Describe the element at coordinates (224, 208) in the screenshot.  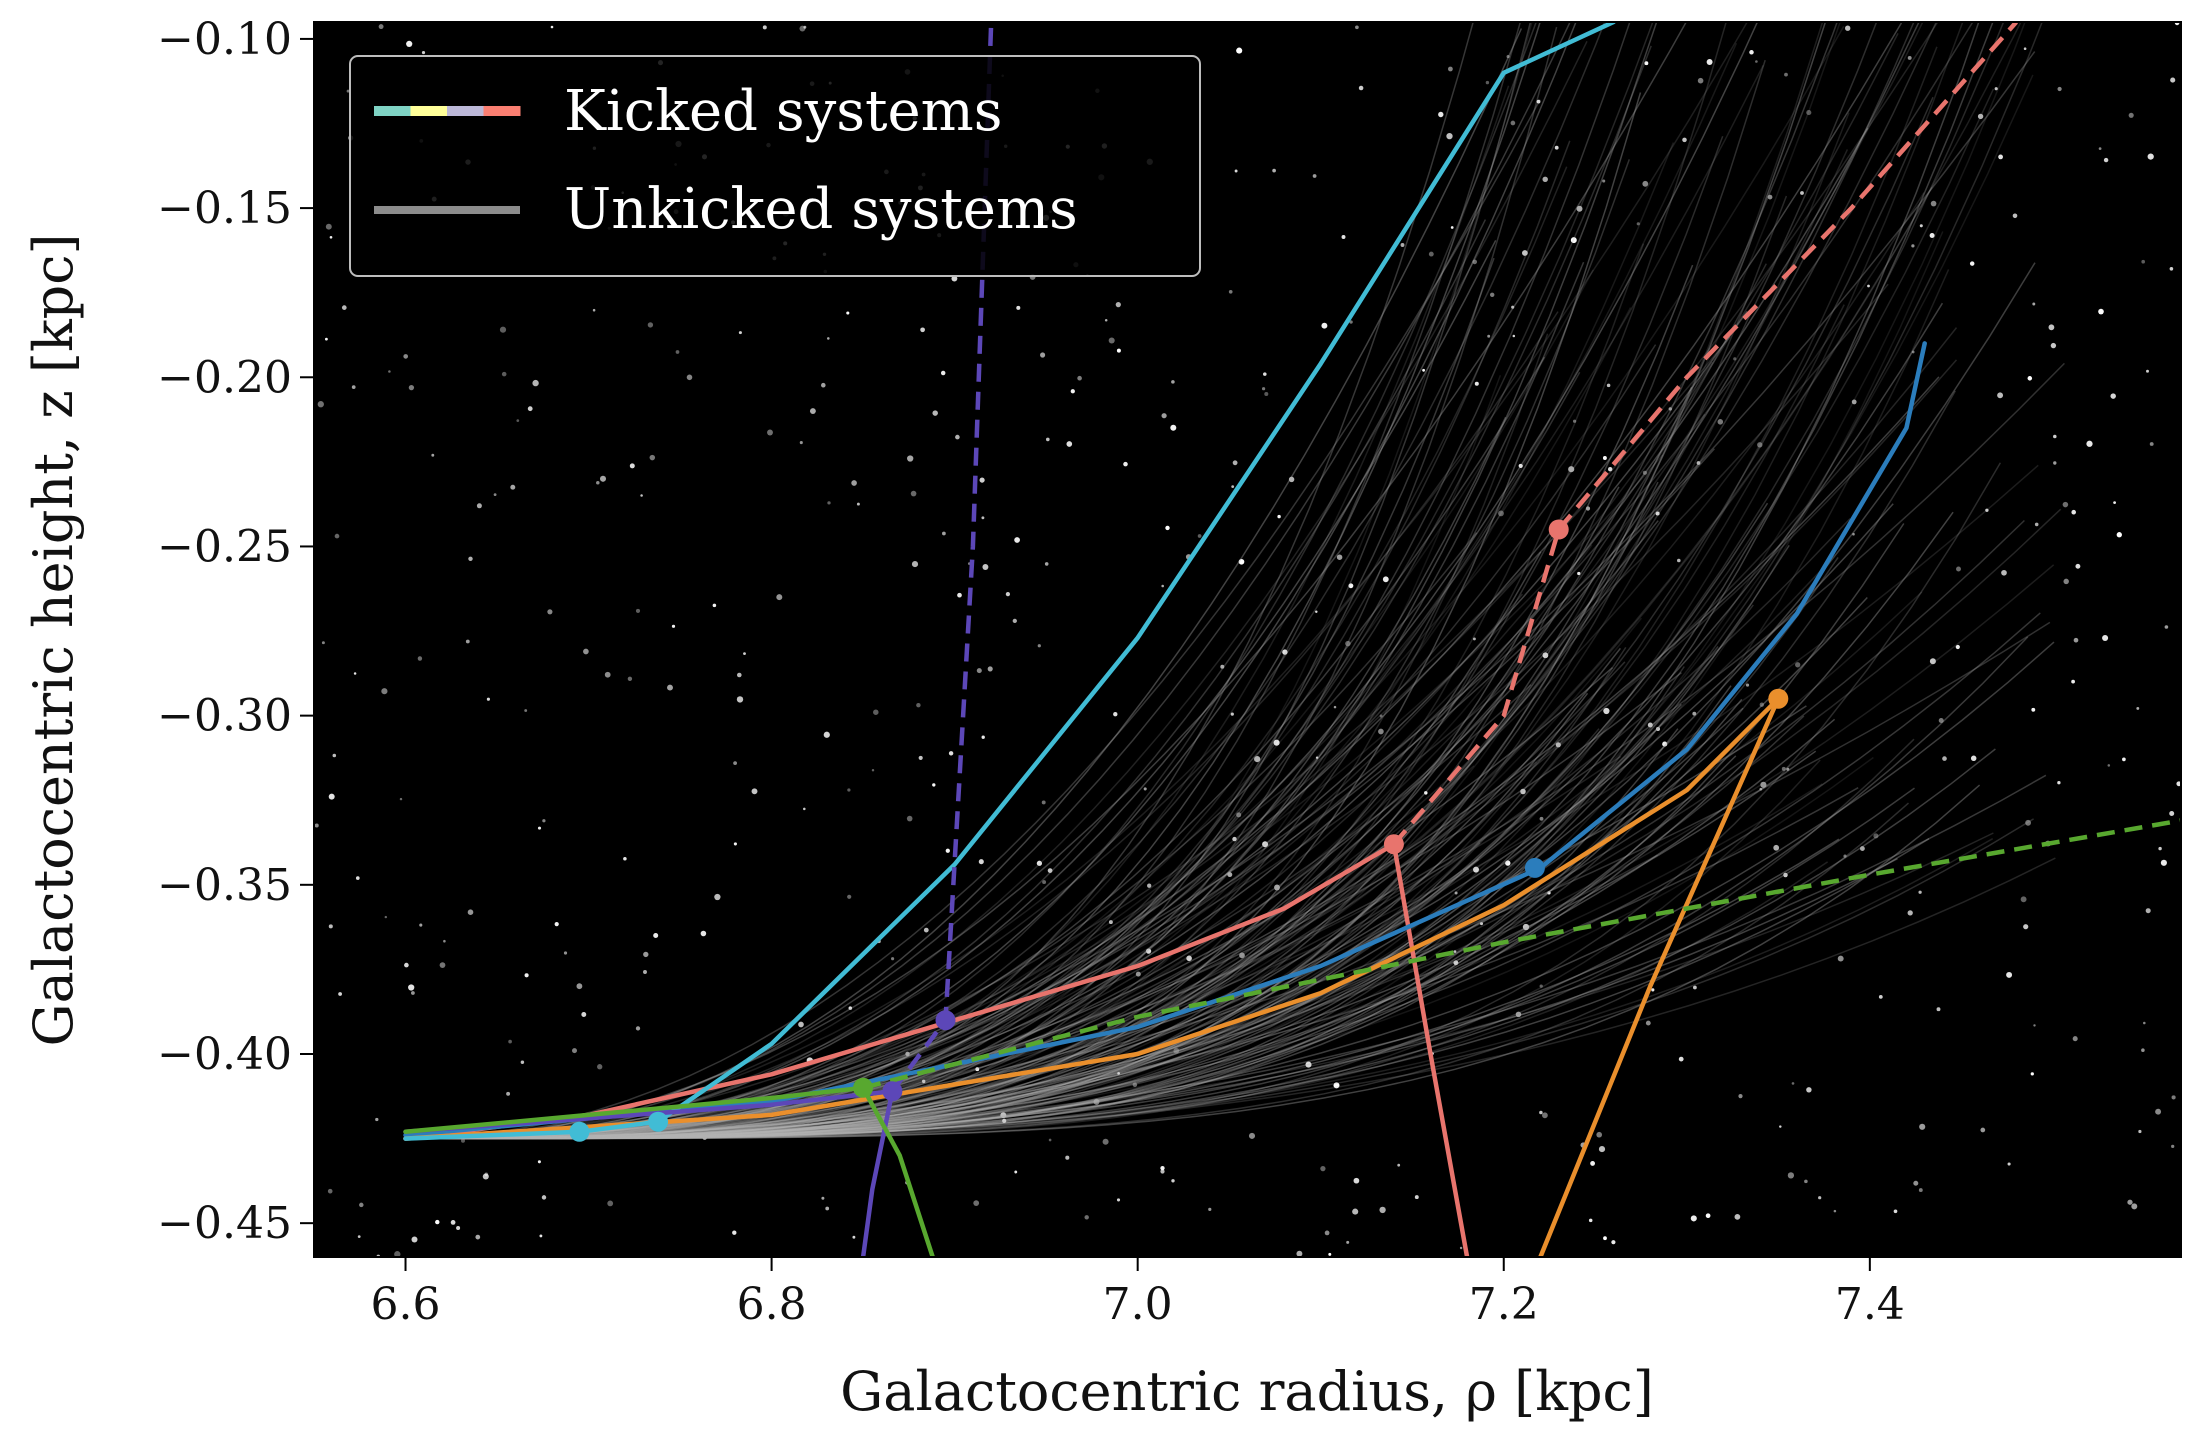
I see `y-tick-label: −0.15` at that location.